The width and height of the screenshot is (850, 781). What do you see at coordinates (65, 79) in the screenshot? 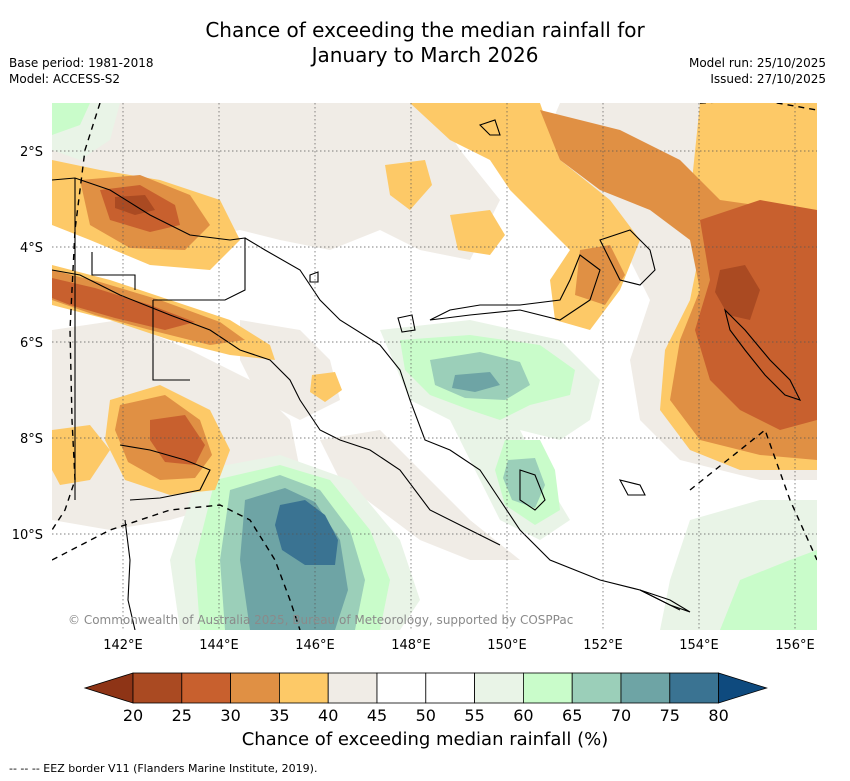
I see `model-name: Model: ACCESS-S2` at bounding box center [65, 79].